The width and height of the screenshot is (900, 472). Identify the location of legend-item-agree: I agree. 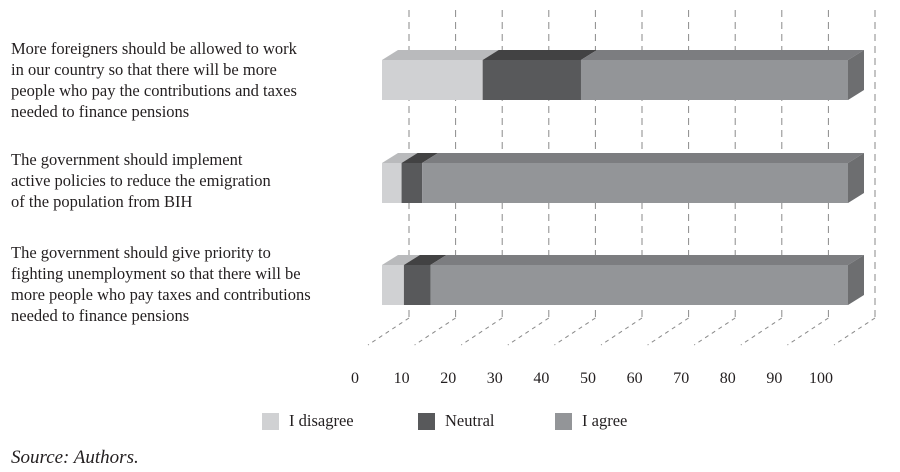
(591, 421).